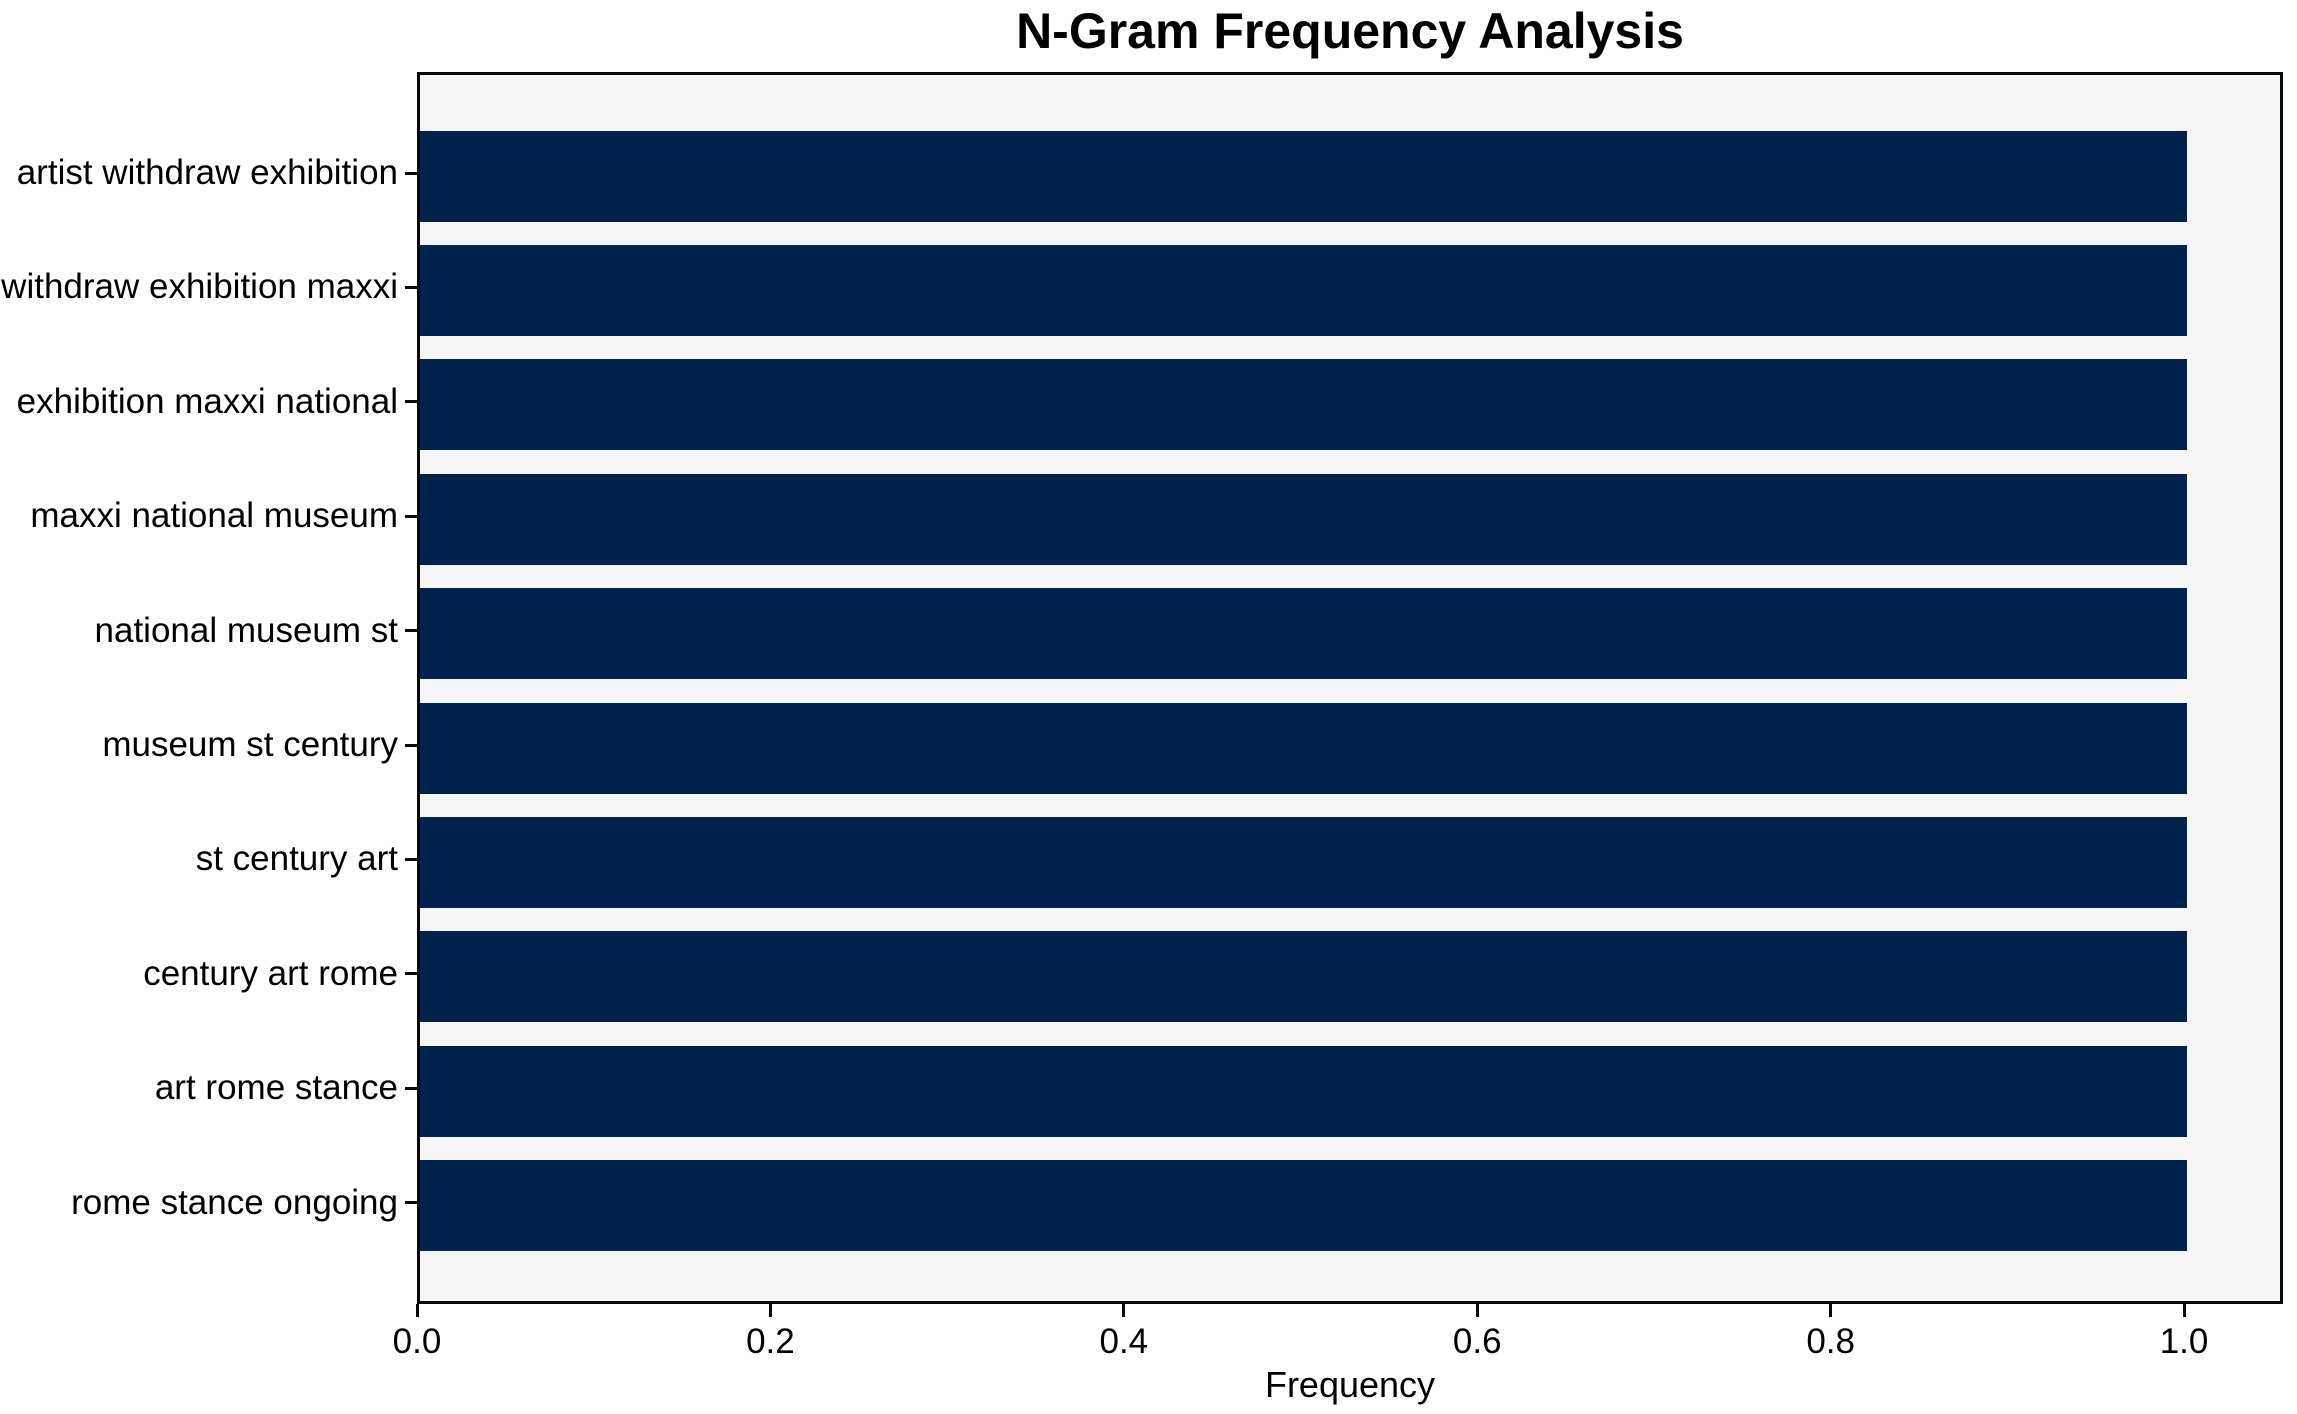 The height and width of the screenshot is (1414, 2297). I want to click on x-axis-tick-label: 0.6, so click(1477, 1341).